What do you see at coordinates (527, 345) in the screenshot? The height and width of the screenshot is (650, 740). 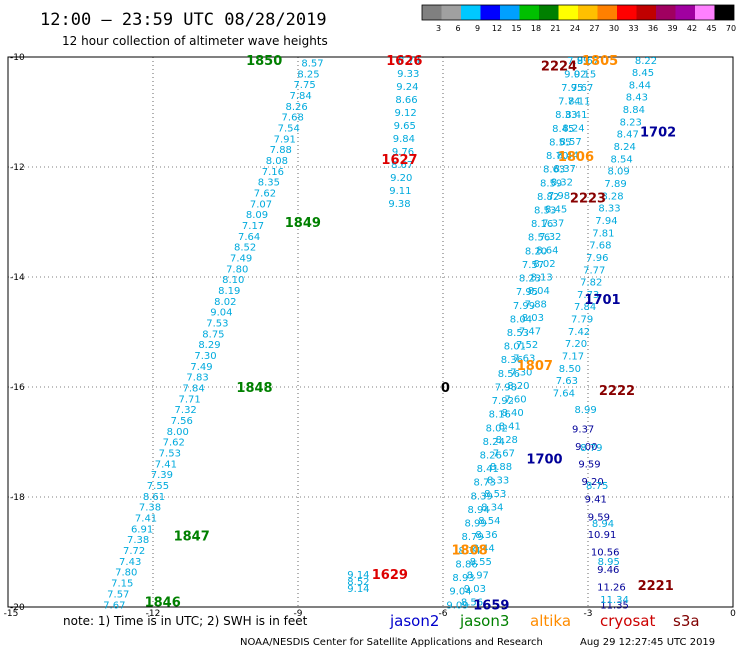 I see `swh-value: 7.52` at bounding box center [527, 345].